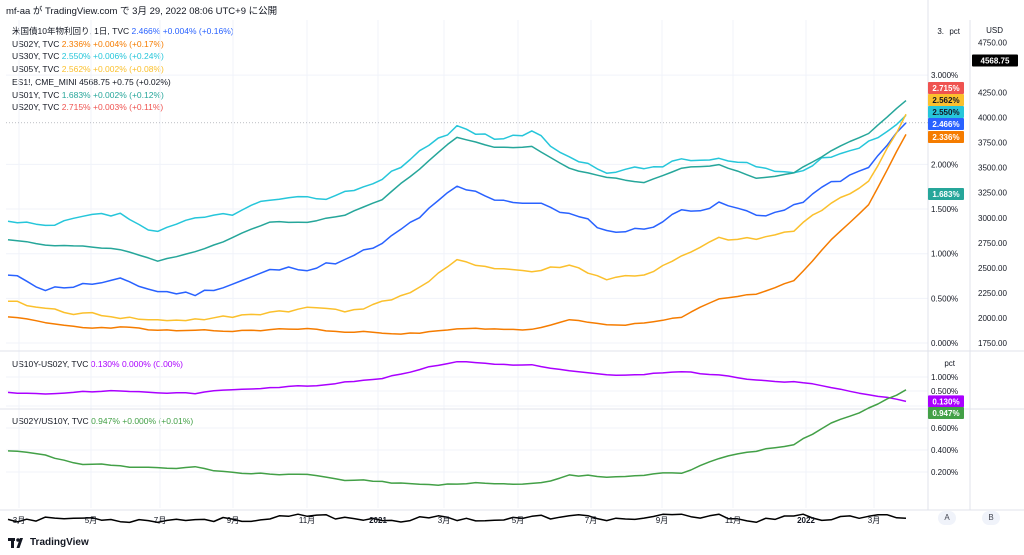  I want to click on usd-tick-label: 1750.00, so click(992, 343).